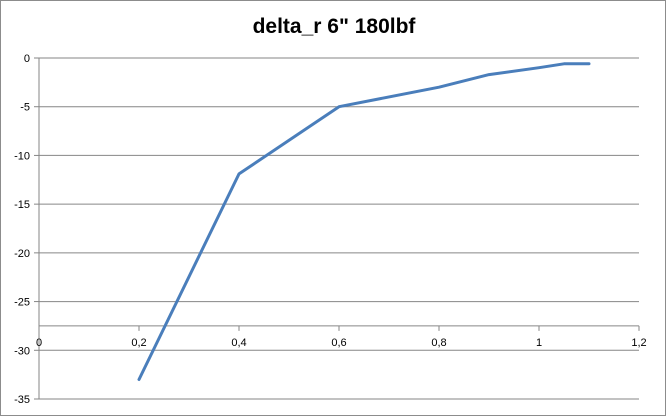 This screenshot has width=666, height=417. I want to click on y-tick-label: -30, so click(22, 351).